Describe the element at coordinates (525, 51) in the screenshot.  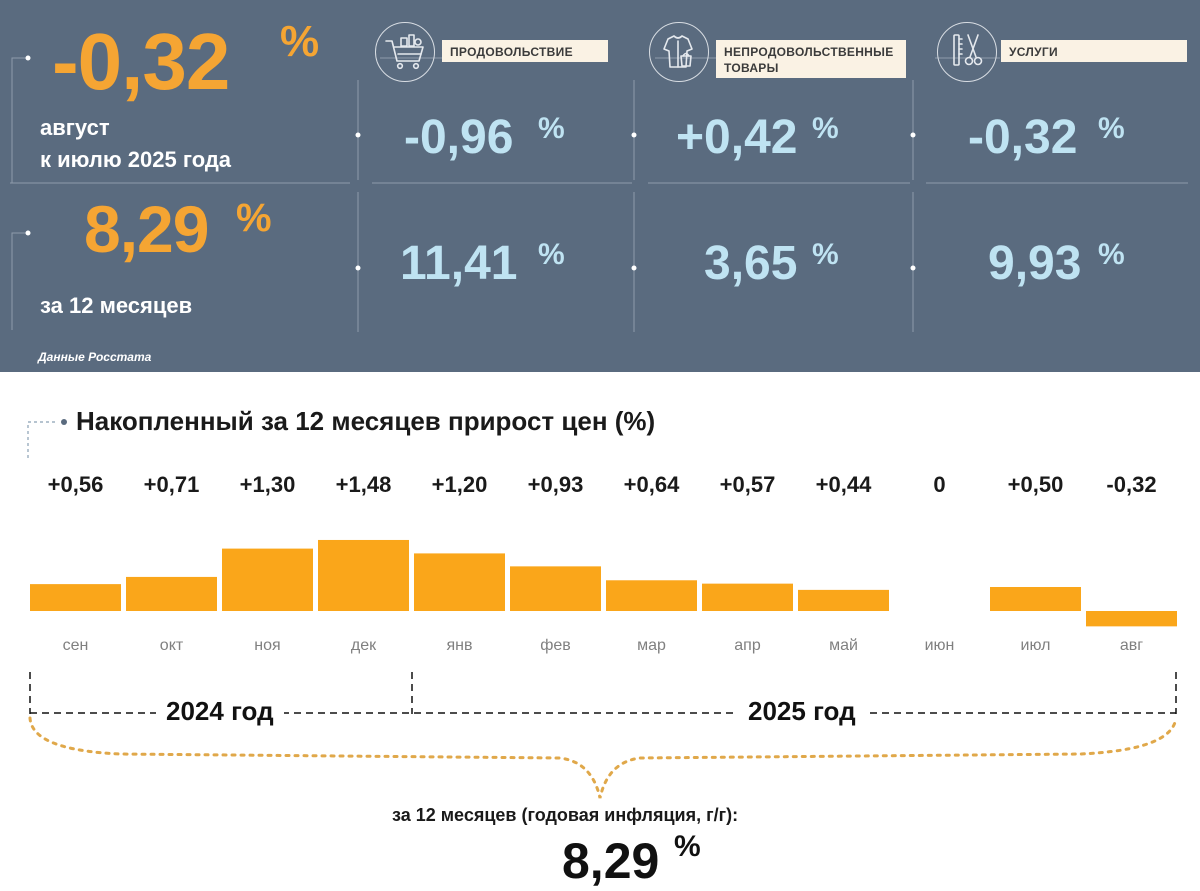
I see `category-label-food: ПРОДОВОЛЬСТВИЕ` at that location.